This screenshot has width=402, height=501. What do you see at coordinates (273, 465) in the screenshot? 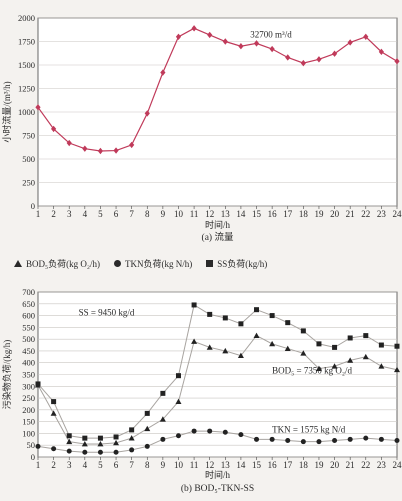
I see `load-x-tick-label: 16` at bounding box center [273, 465].